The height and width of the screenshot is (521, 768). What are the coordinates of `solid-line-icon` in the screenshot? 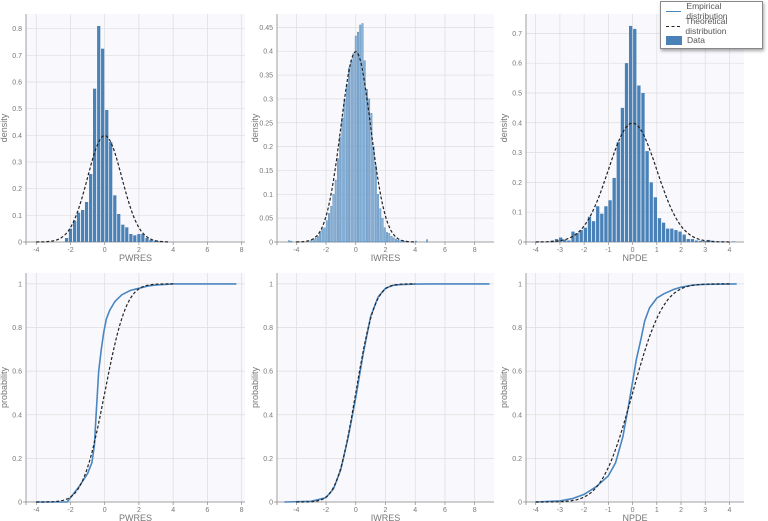 It's located at (674, 11).